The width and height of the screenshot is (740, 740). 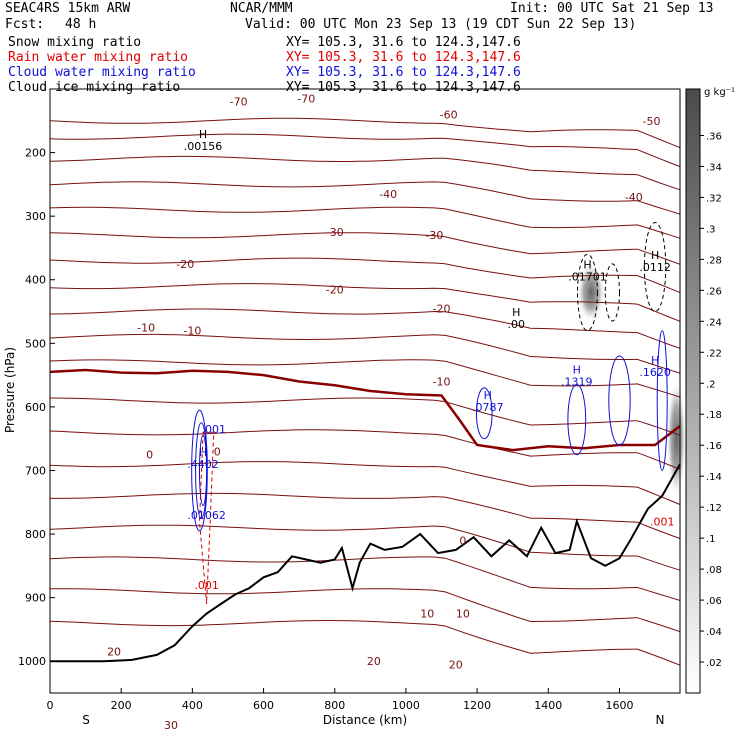 What do you see at coordinates (587, 277) in the screenshot?
I see `maximum-value-label: .01701` at bounding box center [587, 277].